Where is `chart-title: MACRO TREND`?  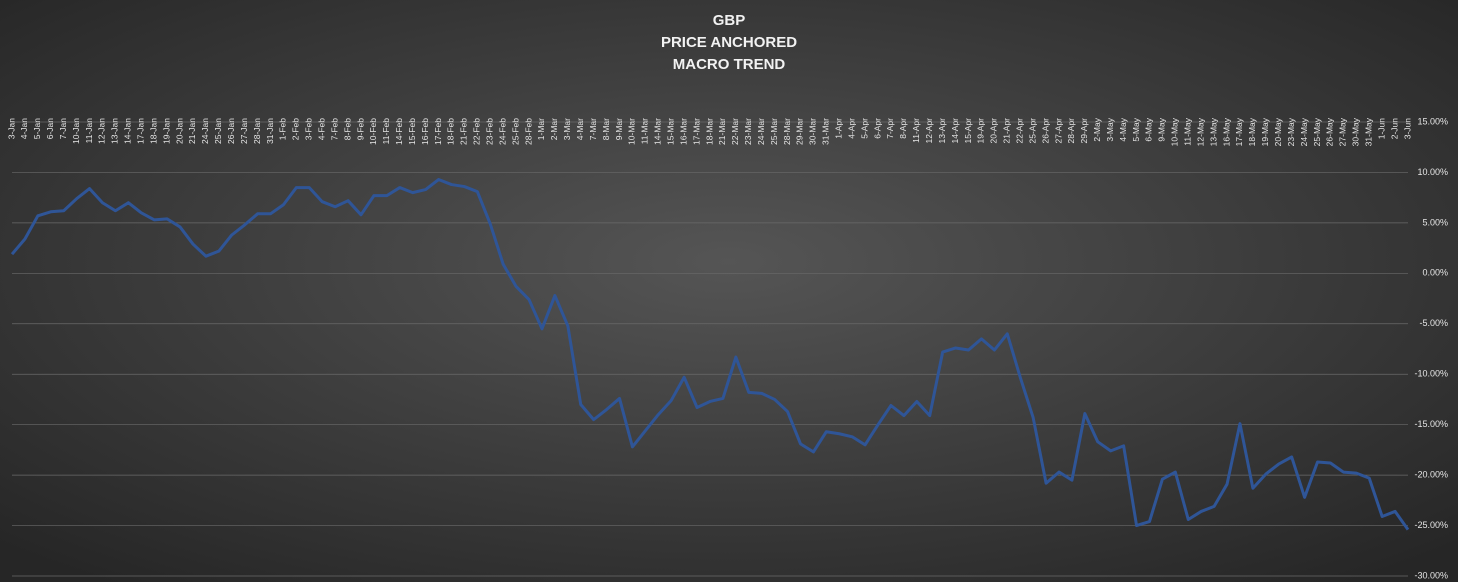 chart-title: MACRO TREND is located at coordinates (729, 64).